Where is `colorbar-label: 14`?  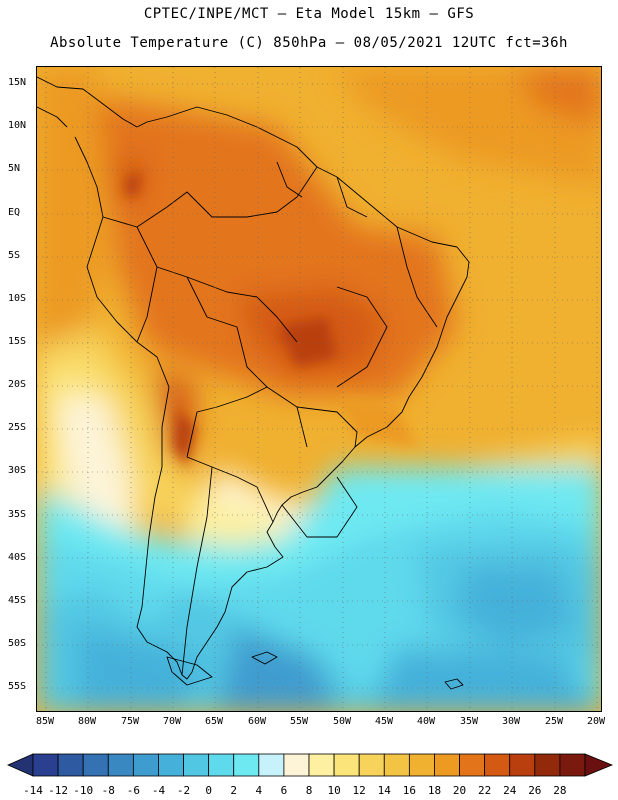 colorbar-label: 14 is located at coordinates (384, 790).